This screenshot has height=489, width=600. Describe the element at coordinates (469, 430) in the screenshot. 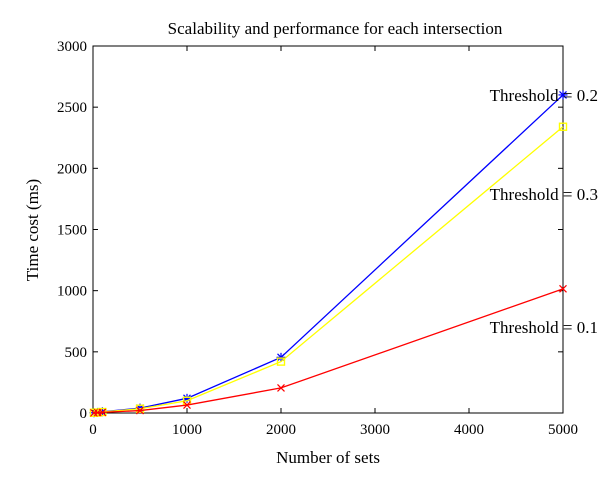

I see `x-tick-label: 4000` at that location.